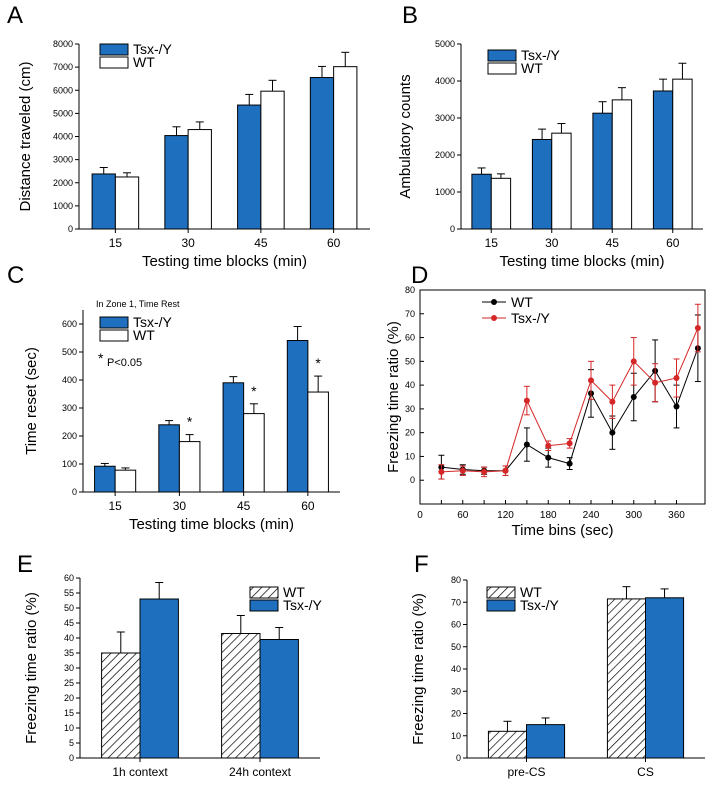 The height and width of the screenshot is (800, 721). I want to click on panel-c-legend-swatch, so click(114, 335).